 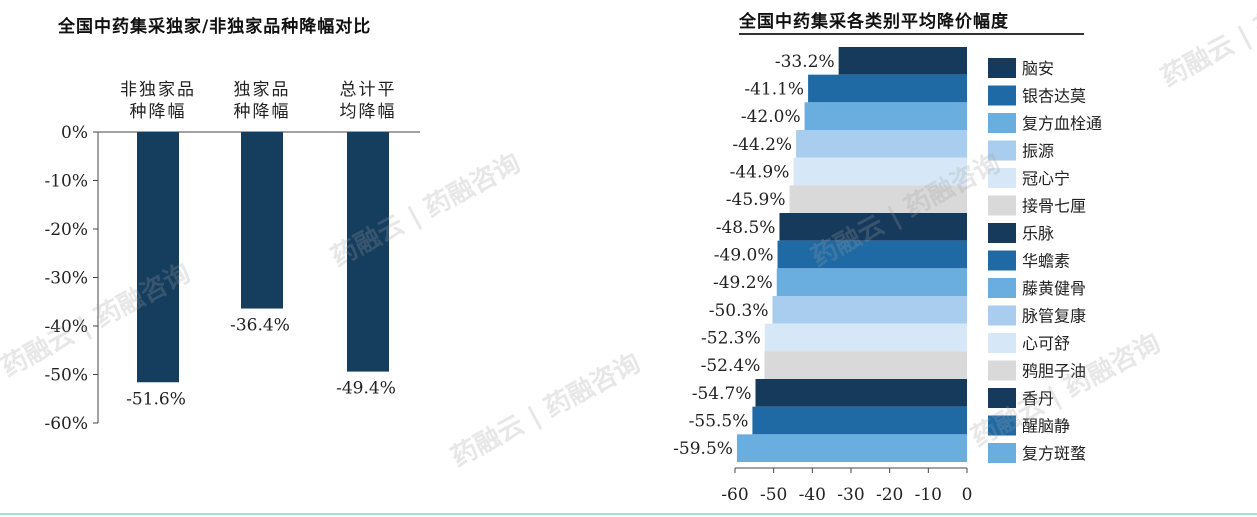 I want to click on legend-label: 醒脑静, so click(x=1046, y=426).